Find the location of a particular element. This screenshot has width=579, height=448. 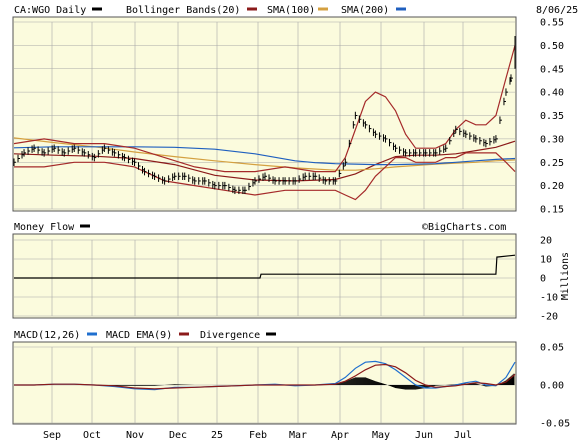

watermark: ©BigCharts.com is located at coordinates (464, 227).